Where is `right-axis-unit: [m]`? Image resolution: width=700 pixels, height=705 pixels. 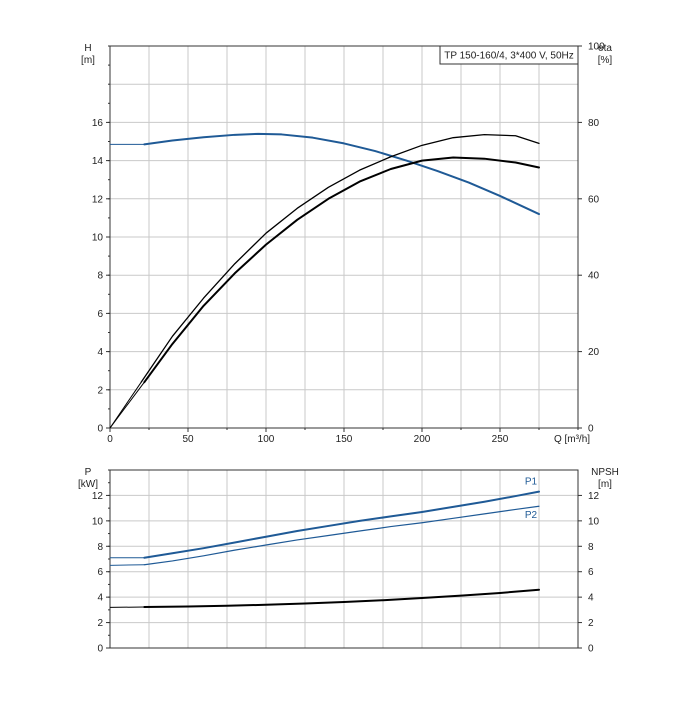
right-axis-unit: [m] is located at coordinates (605, 484).